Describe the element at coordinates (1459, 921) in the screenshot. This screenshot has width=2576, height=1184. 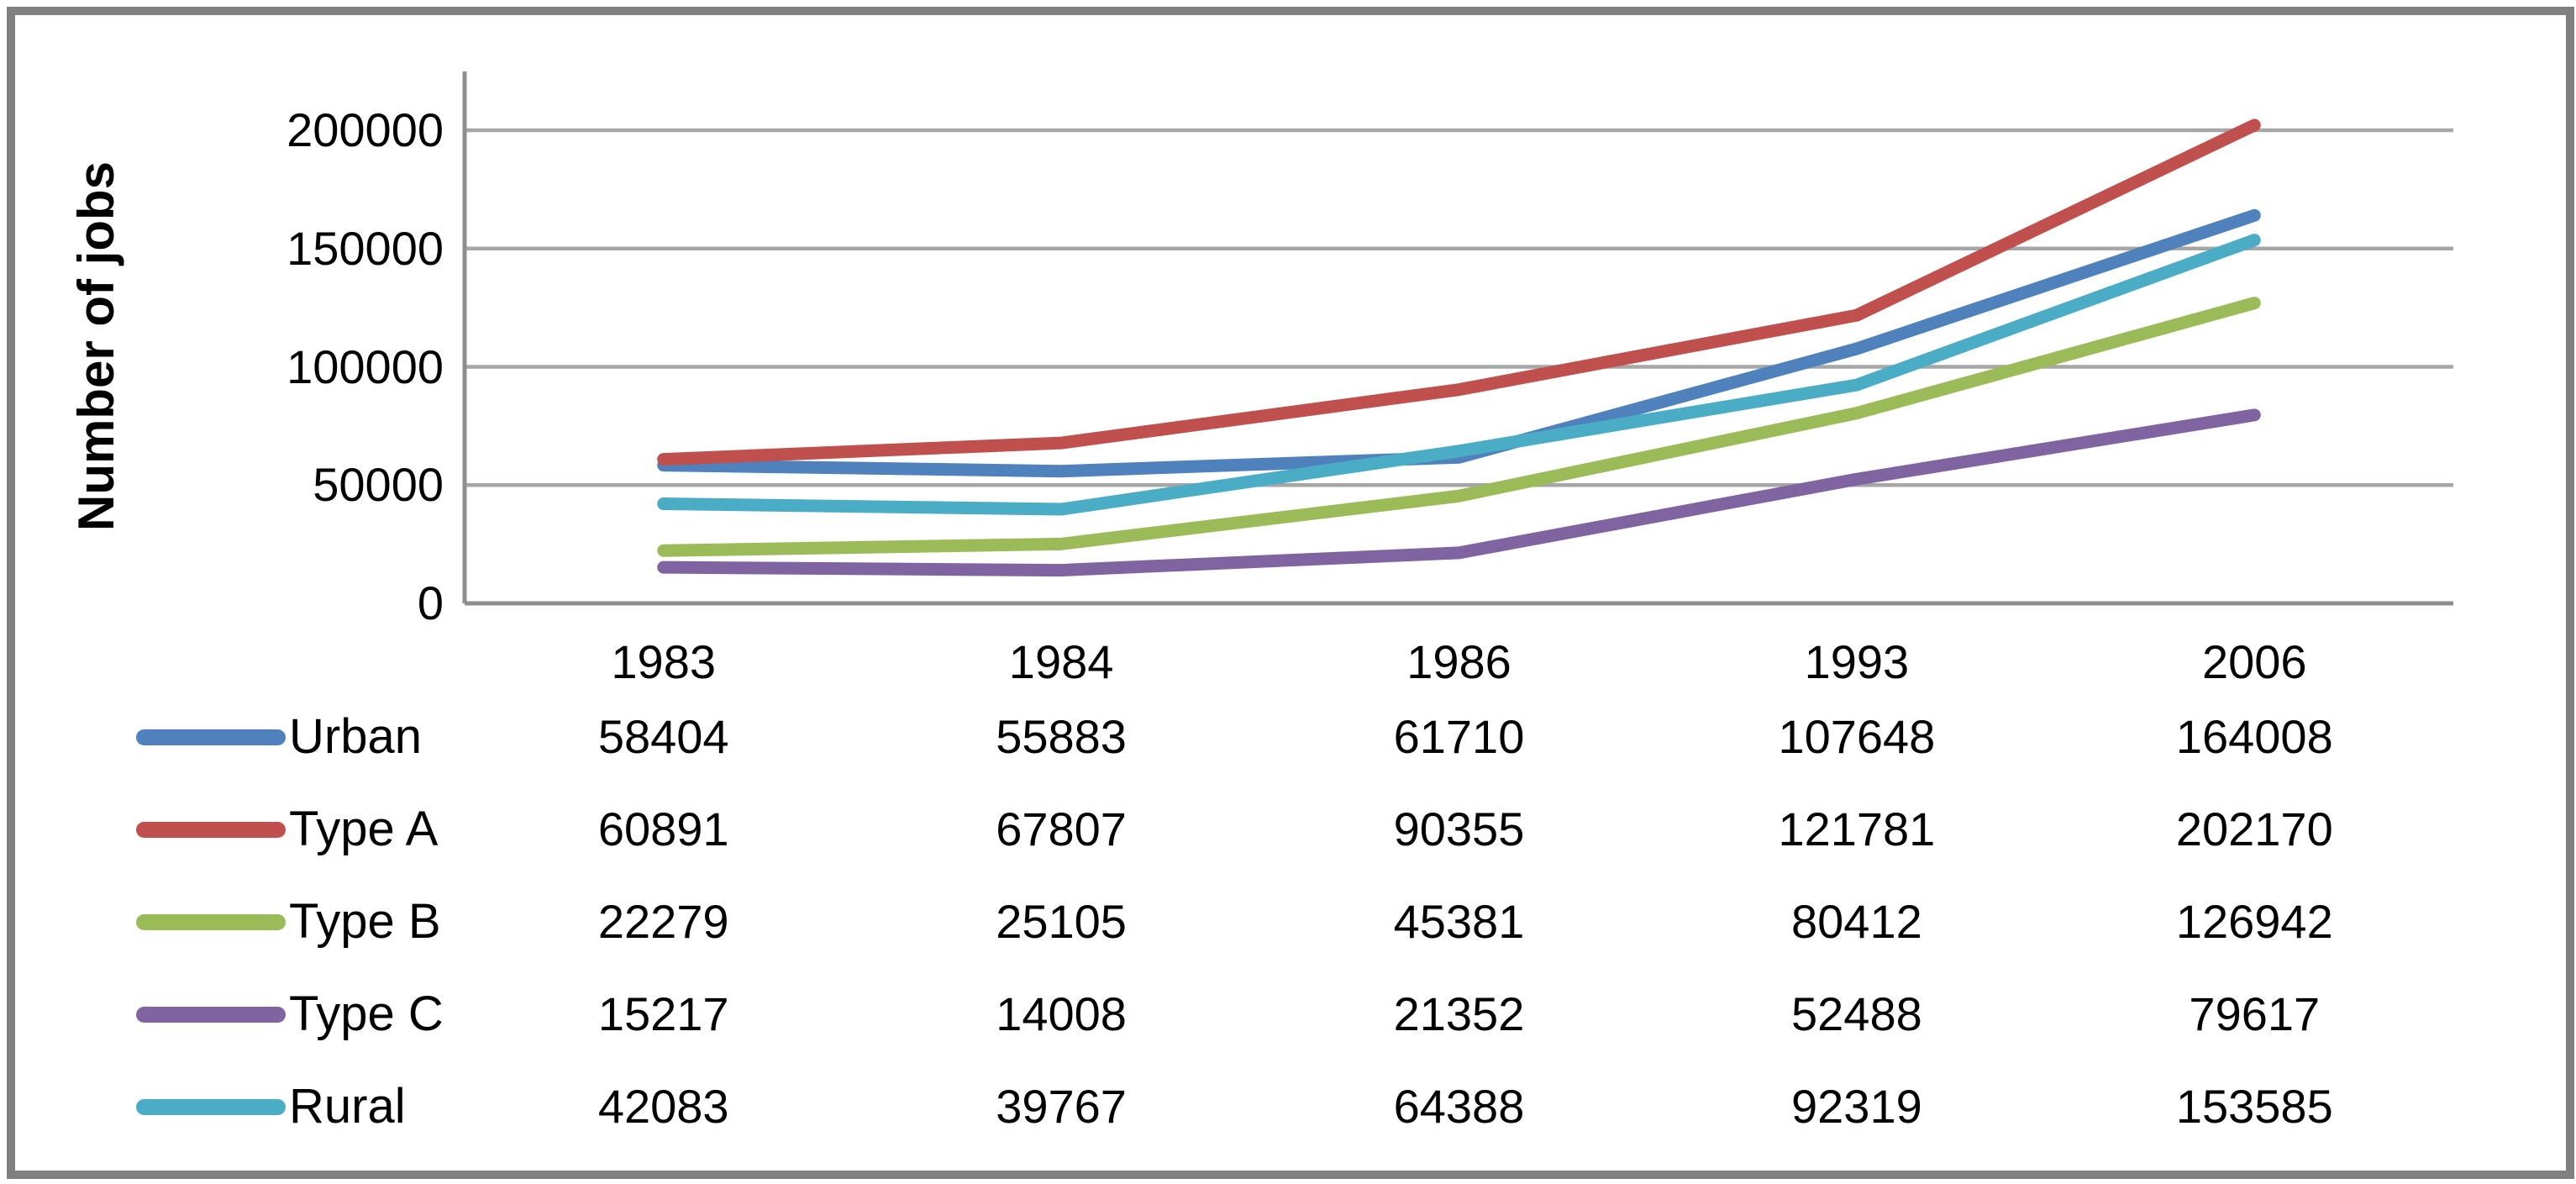
I see `series-value-cell: 45381` at that location.